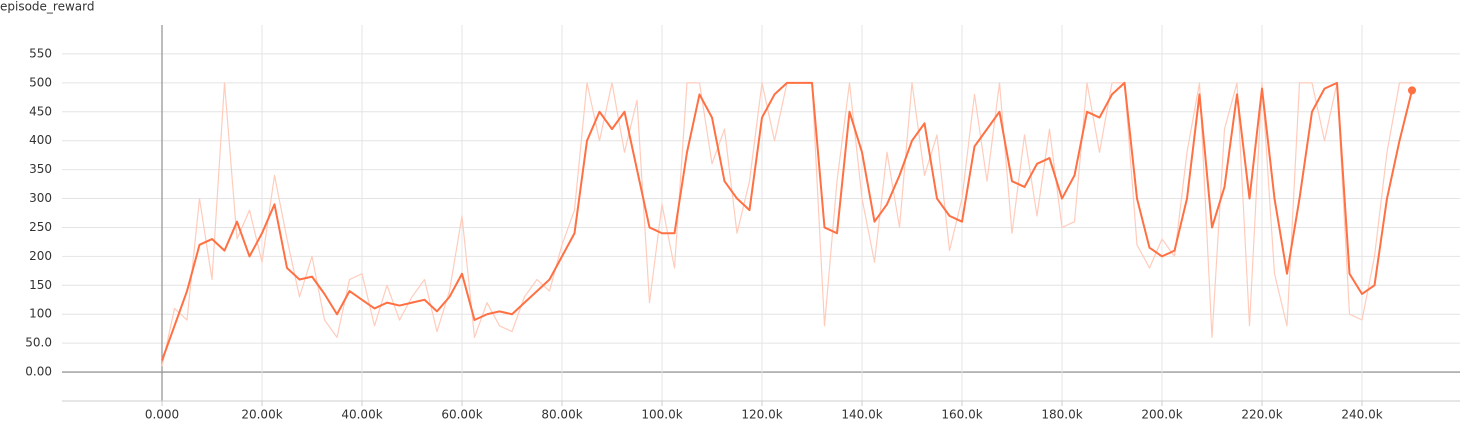 The width and height of the screenshot is (1463, 425). What do you see at coordinates (261, 415) in the screenshot?
I see `x-tick-label: 20.00k` at bounding box center [261, 415].